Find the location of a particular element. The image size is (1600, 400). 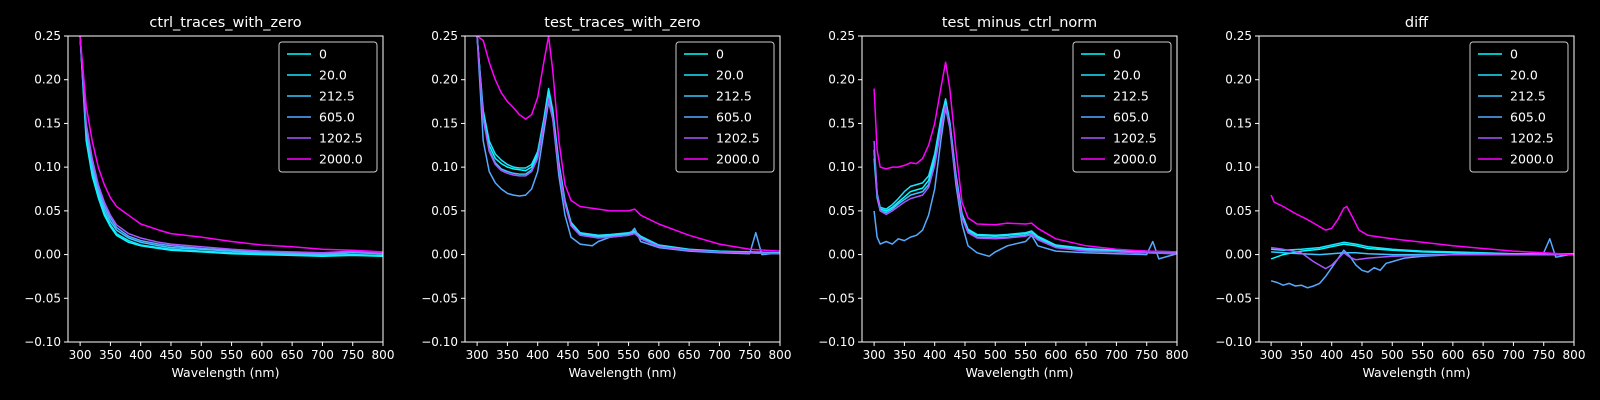

x-tick-label: 450 is located at coordinates (171, 355).